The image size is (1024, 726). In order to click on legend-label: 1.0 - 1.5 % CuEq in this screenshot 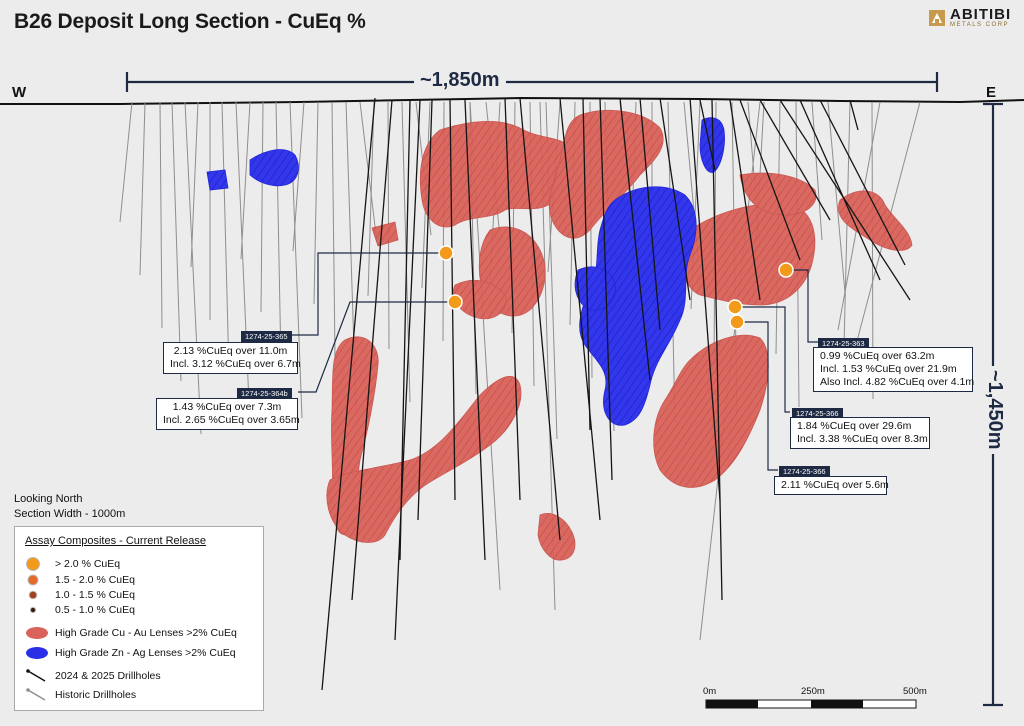, I will do `click(95, 595)`.